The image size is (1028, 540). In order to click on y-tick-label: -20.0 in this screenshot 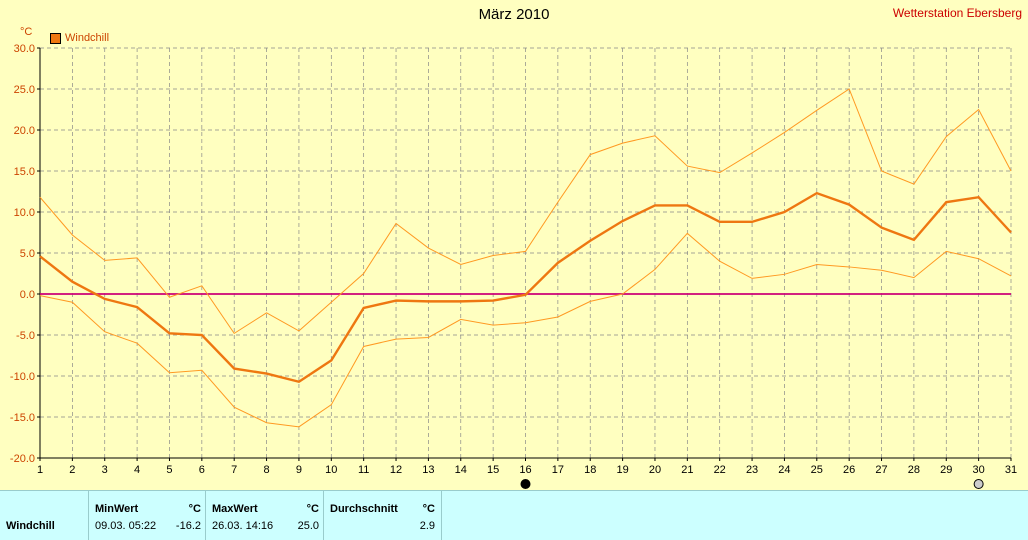, I will do `click(22, 459)`.